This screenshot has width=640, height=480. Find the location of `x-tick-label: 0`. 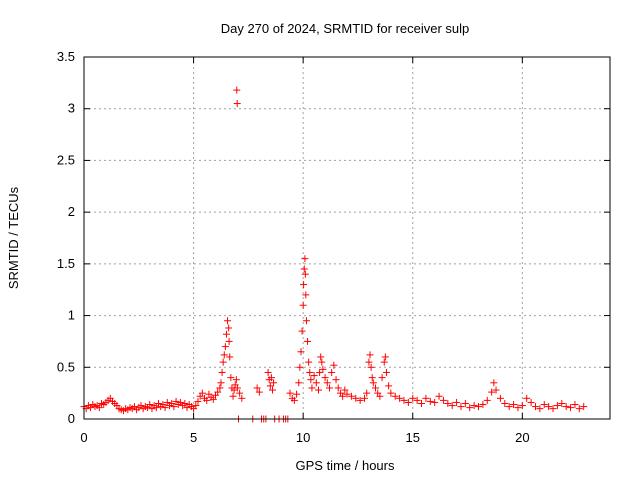

x-tick-label: 0 is located at coordinates (83, 437).